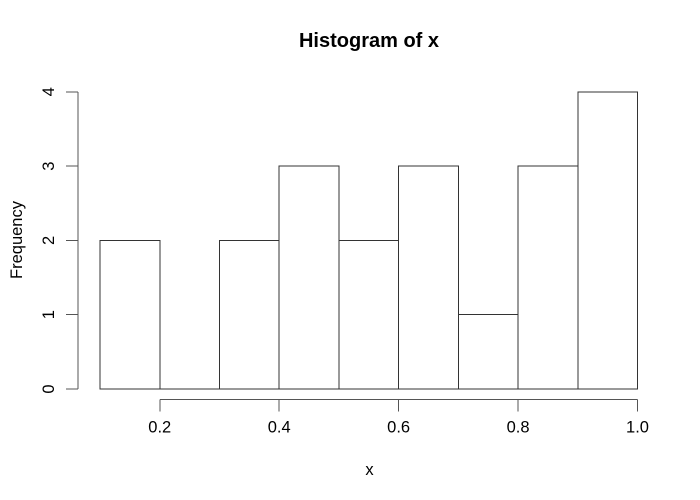  Describe the element at coordinates (17, 239) in the screenshot. I see `y-axis-label: Frequency` at that location.